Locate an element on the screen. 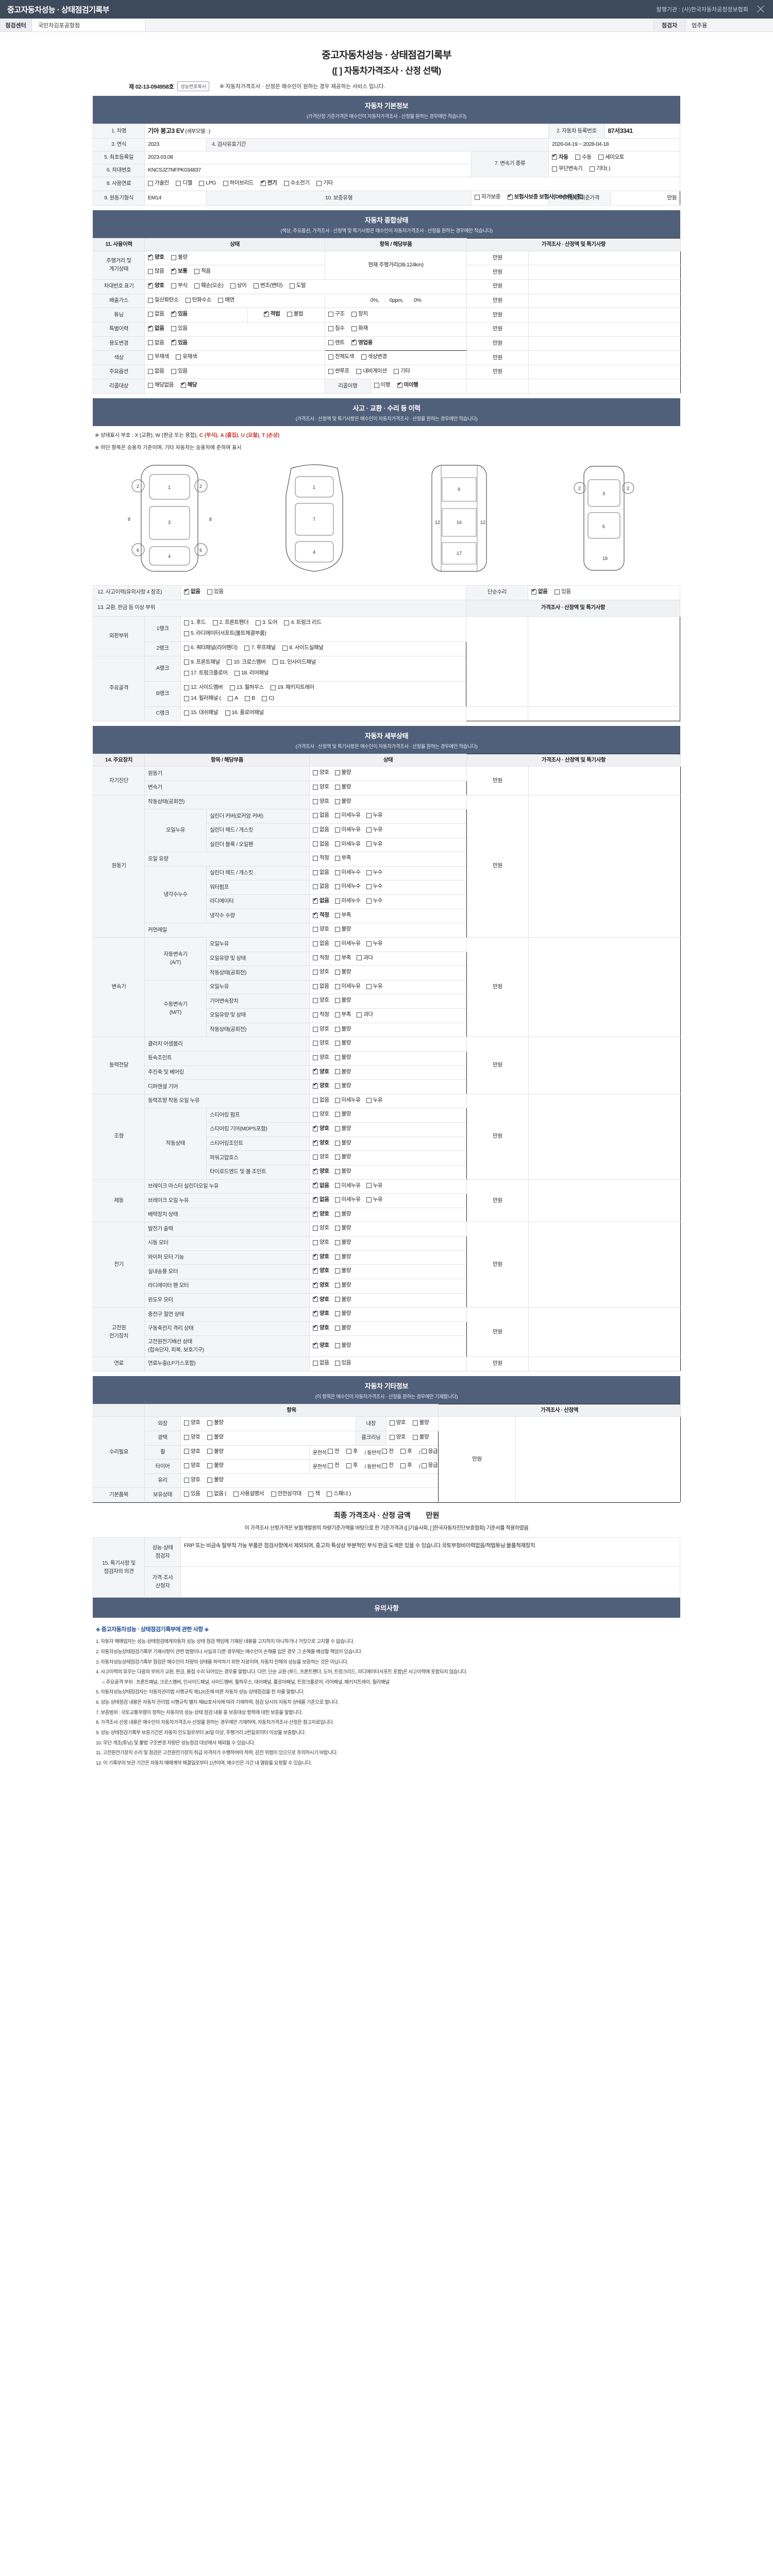  item-triangle: 안전삼각대 is located at coordinates (286, 1494).